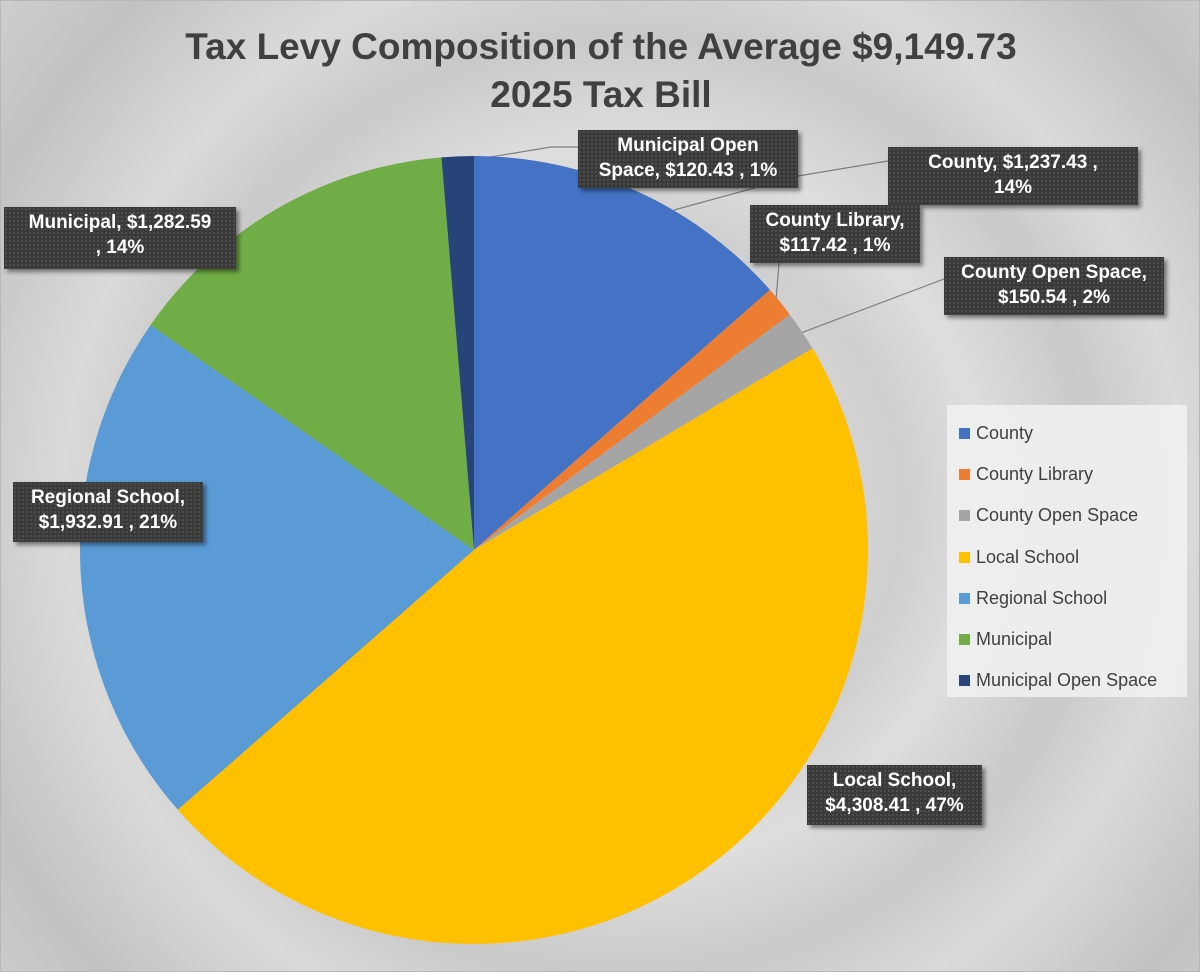 The width and height of the screenshot is (1200, 973). I want to click on legend-item-municipal: Municipal, so click(1073, 639).